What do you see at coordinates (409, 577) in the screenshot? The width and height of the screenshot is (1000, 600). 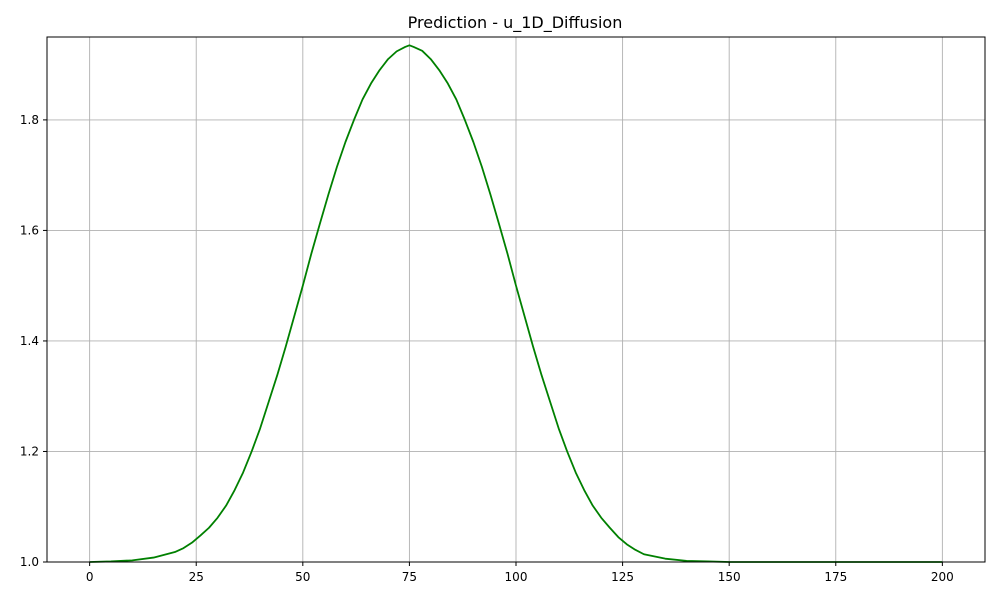 I see `x-tick-label: 75` at bounding box center [409, 577].